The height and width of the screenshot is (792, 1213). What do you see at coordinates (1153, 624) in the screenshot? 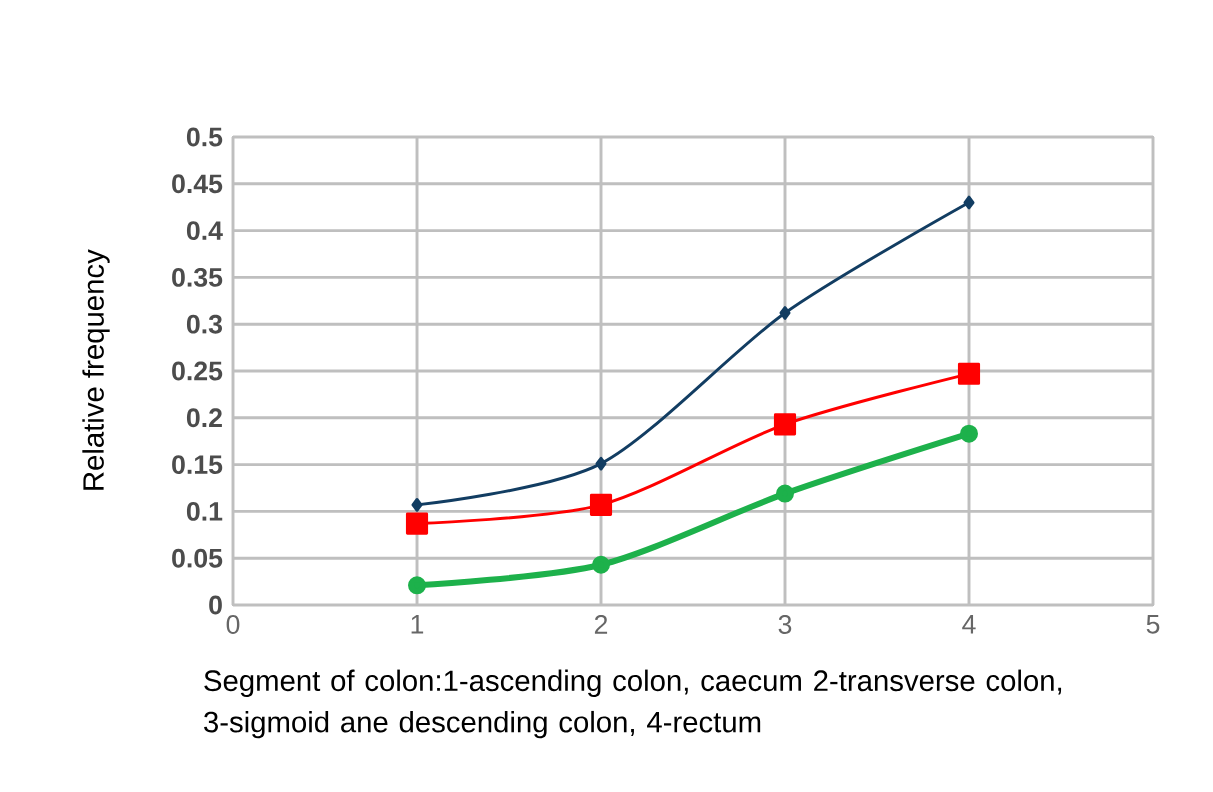
I see `x-tick-label: 5` at bounding box center [1153, 624].